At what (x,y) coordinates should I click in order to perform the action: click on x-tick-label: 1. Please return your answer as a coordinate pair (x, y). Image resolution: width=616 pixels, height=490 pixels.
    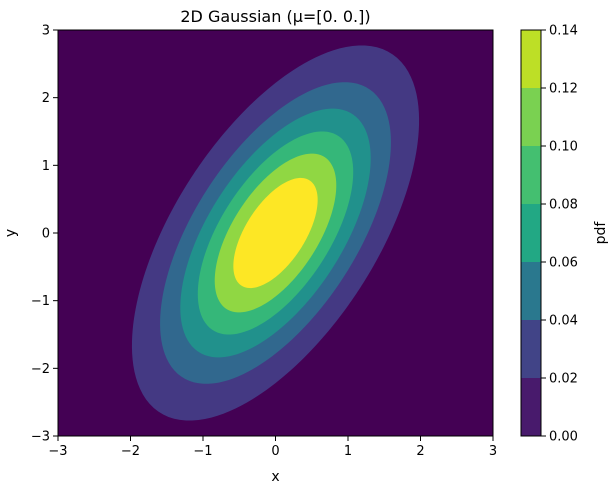
    Looking at the image, I should click on (348, 451).